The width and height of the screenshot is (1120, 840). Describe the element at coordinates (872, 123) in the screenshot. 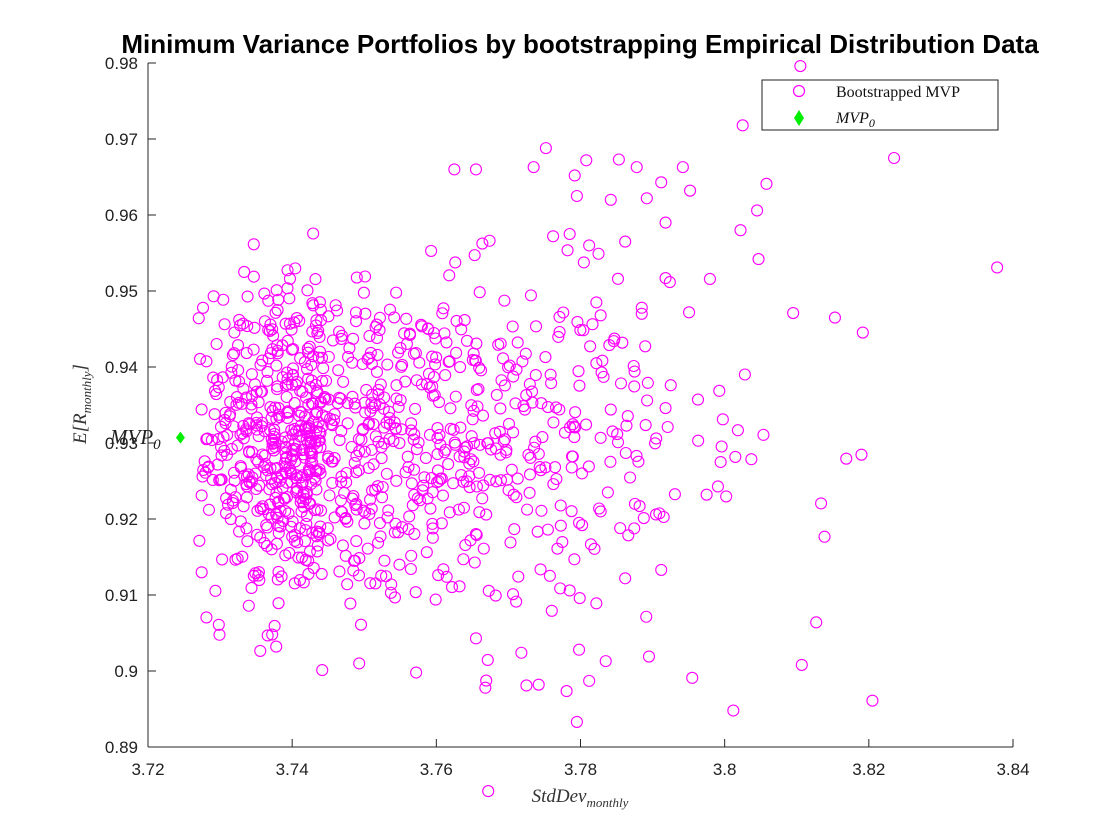

I see `legend-label-mvp0-sub: 0` at that location.